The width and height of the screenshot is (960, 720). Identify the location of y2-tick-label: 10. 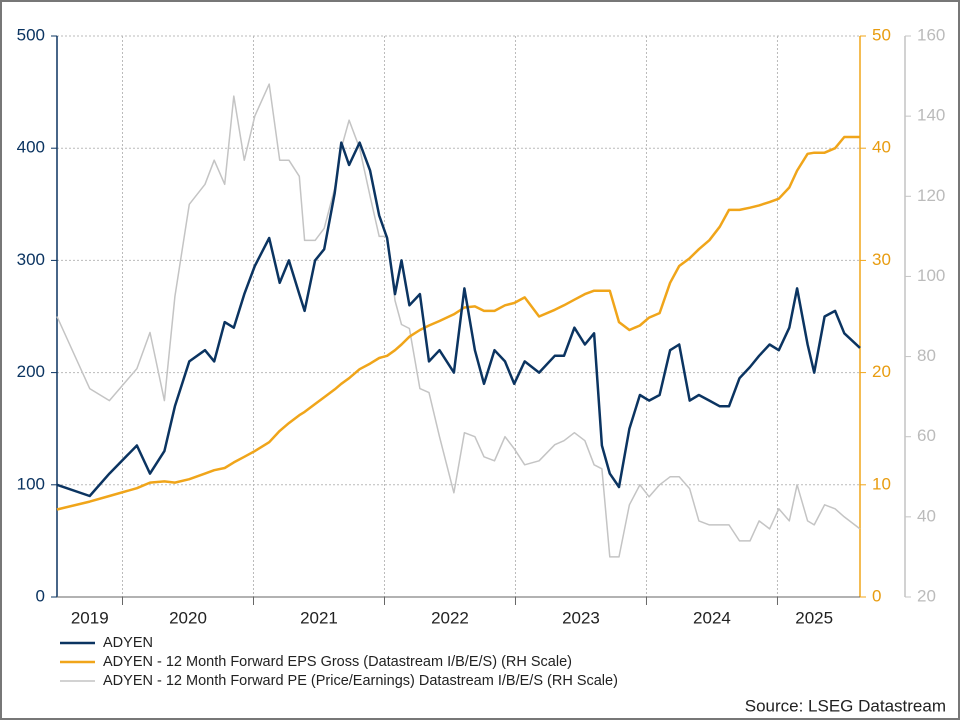
(881, 483).